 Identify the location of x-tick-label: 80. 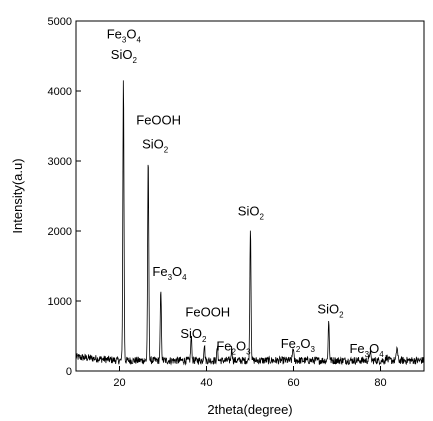
(380, 383).